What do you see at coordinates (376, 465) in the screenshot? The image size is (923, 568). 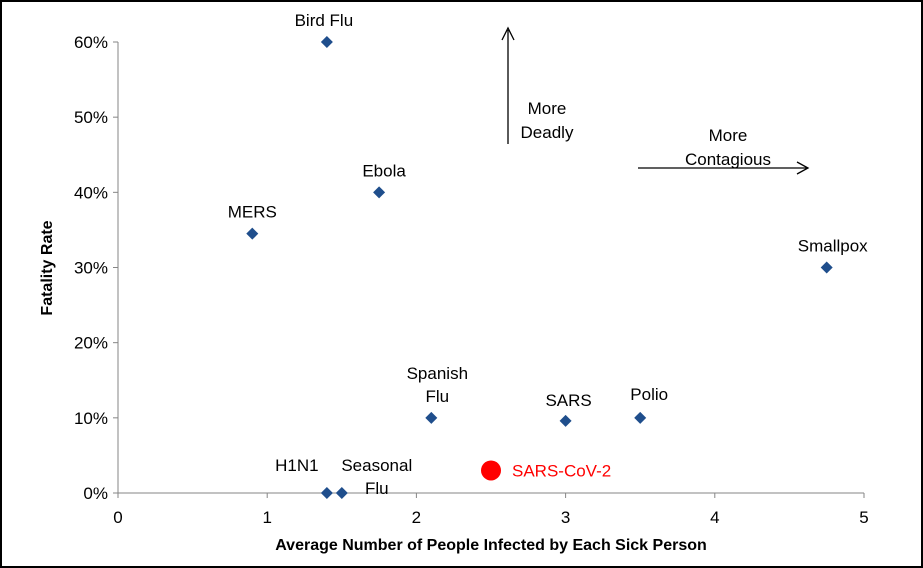 I see `data-point-label: Seasonal` at bounding box center [376, 465].